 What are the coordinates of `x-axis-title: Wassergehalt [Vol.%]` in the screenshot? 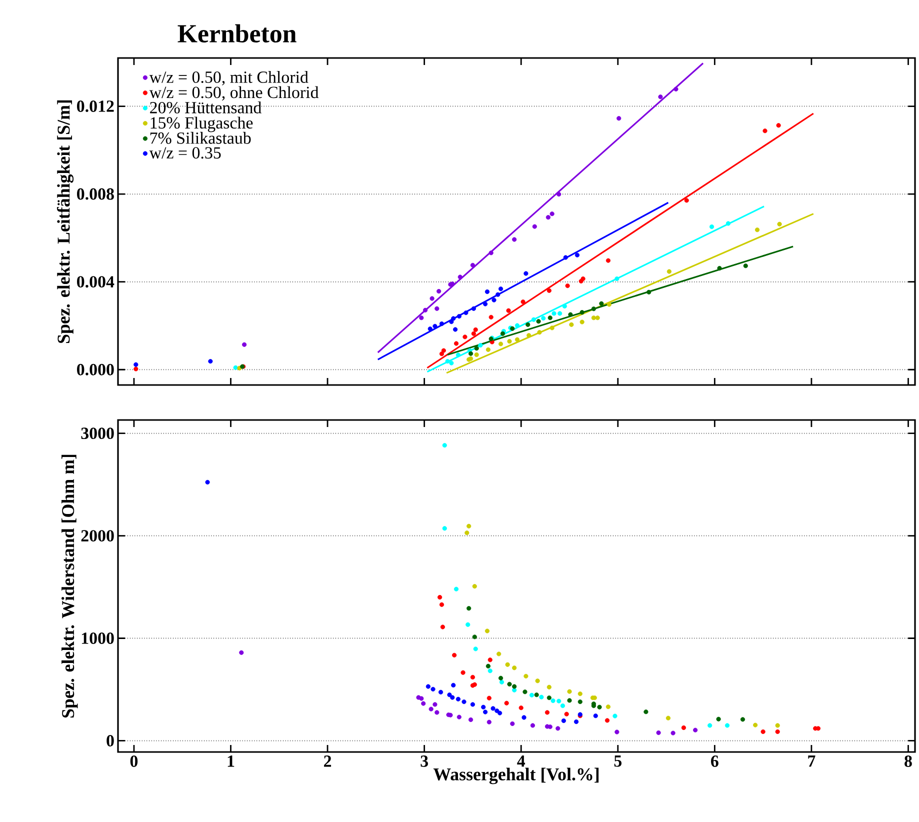 It's located at (516, 776).